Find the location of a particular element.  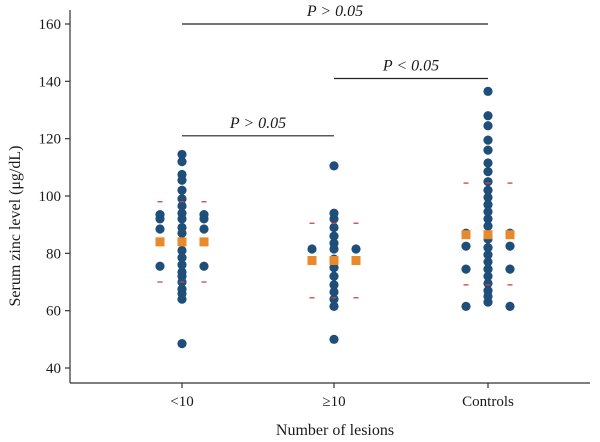

y-tick-label: 80 is located at coordinates (53, 254).